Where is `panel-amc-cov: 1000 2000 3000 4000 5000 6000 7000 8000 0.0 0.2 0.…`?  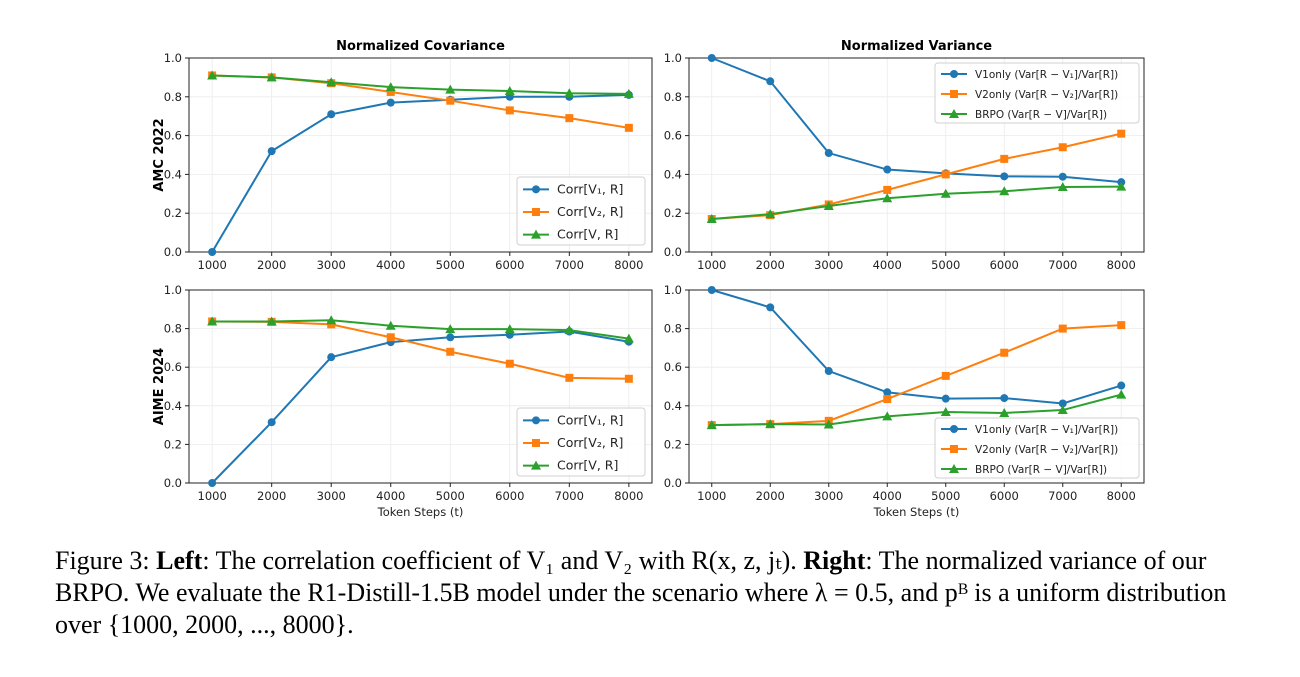 panel-amc-cov: 1000 2000 3000 4000 5000 6000 7000 8000 0.0 0.2 0.… is located at coordinates (402, 155).